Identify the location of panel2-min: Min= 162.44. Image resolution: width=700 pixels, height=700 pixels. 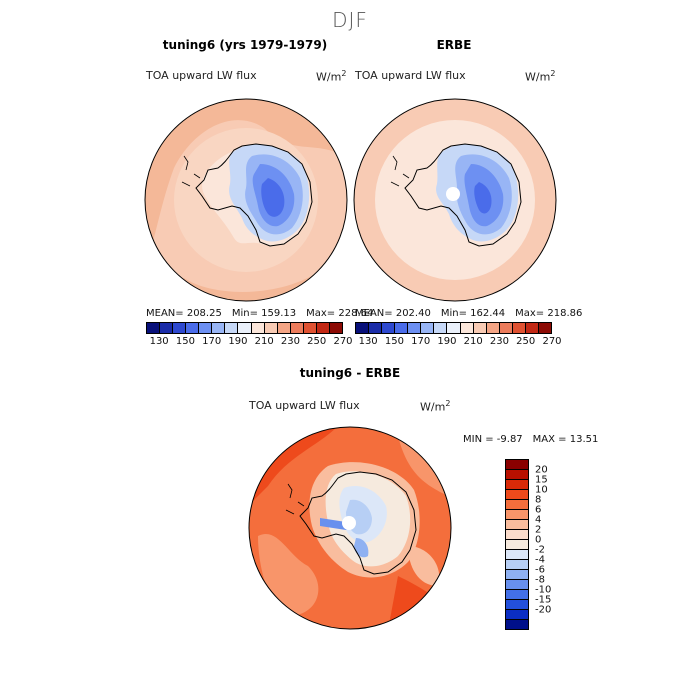
(473, 313).